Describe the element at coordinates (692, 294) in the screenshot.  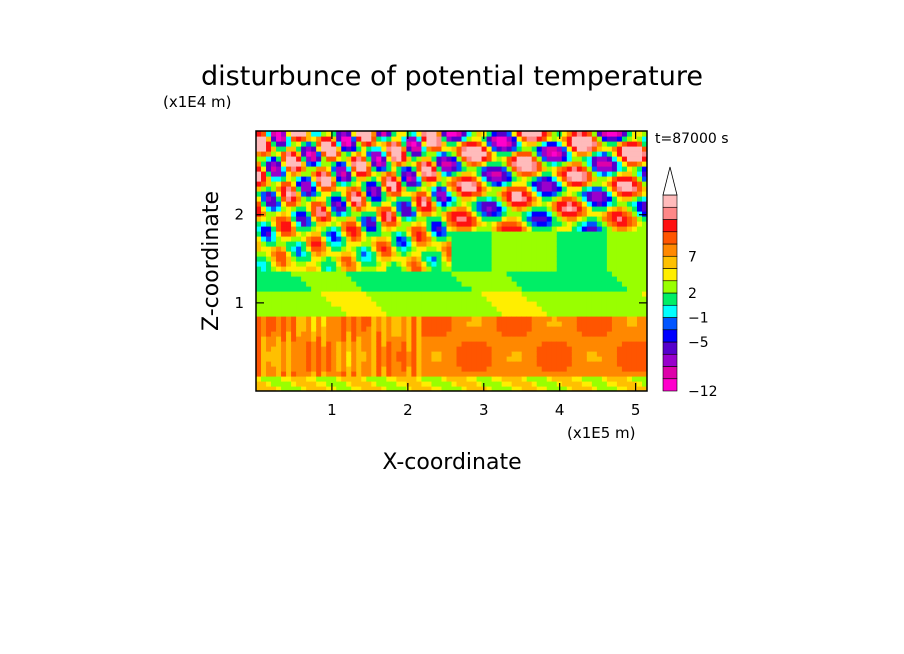
I see `colorbar-label: 2` at that location.